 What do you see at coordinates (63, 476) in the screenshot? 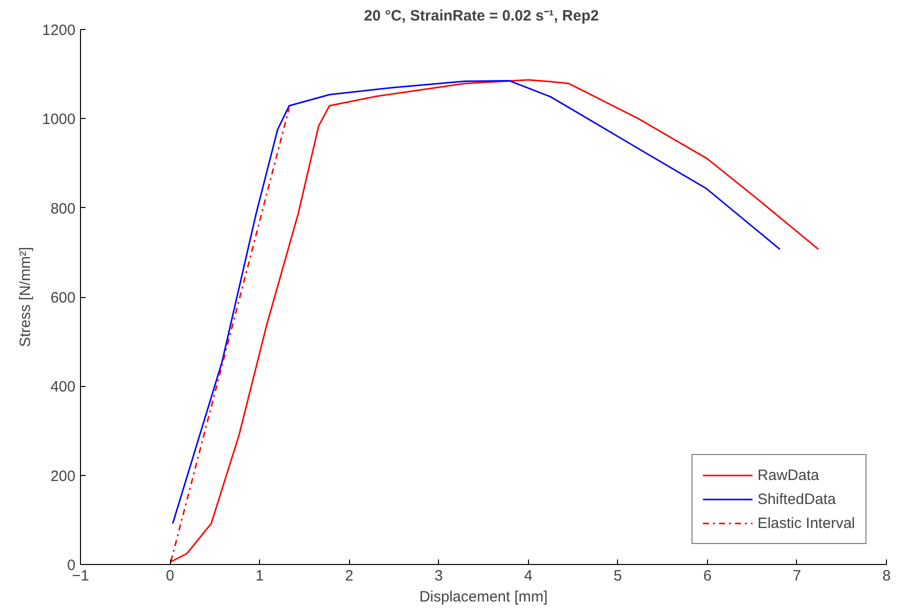
I see `y-tick-label: 200` at bounding box center [63, 476].